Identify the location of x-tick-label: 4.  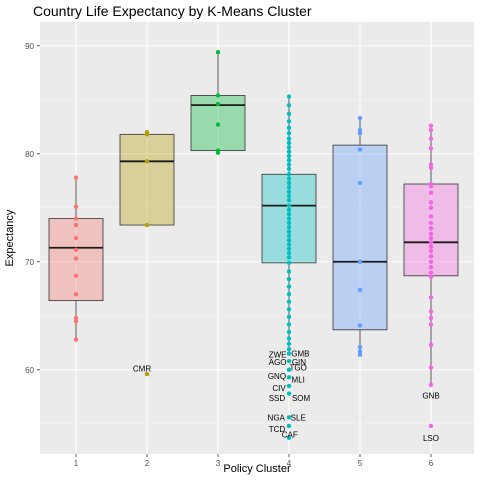
(289, 463).